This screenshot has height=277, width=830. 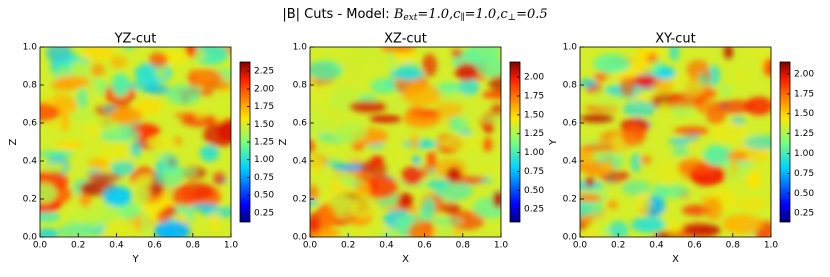 What do you see at coordinates (580, 246) in the screenshot?
I see `x-tick-label: 0.0` at bounding box center [580, 246].